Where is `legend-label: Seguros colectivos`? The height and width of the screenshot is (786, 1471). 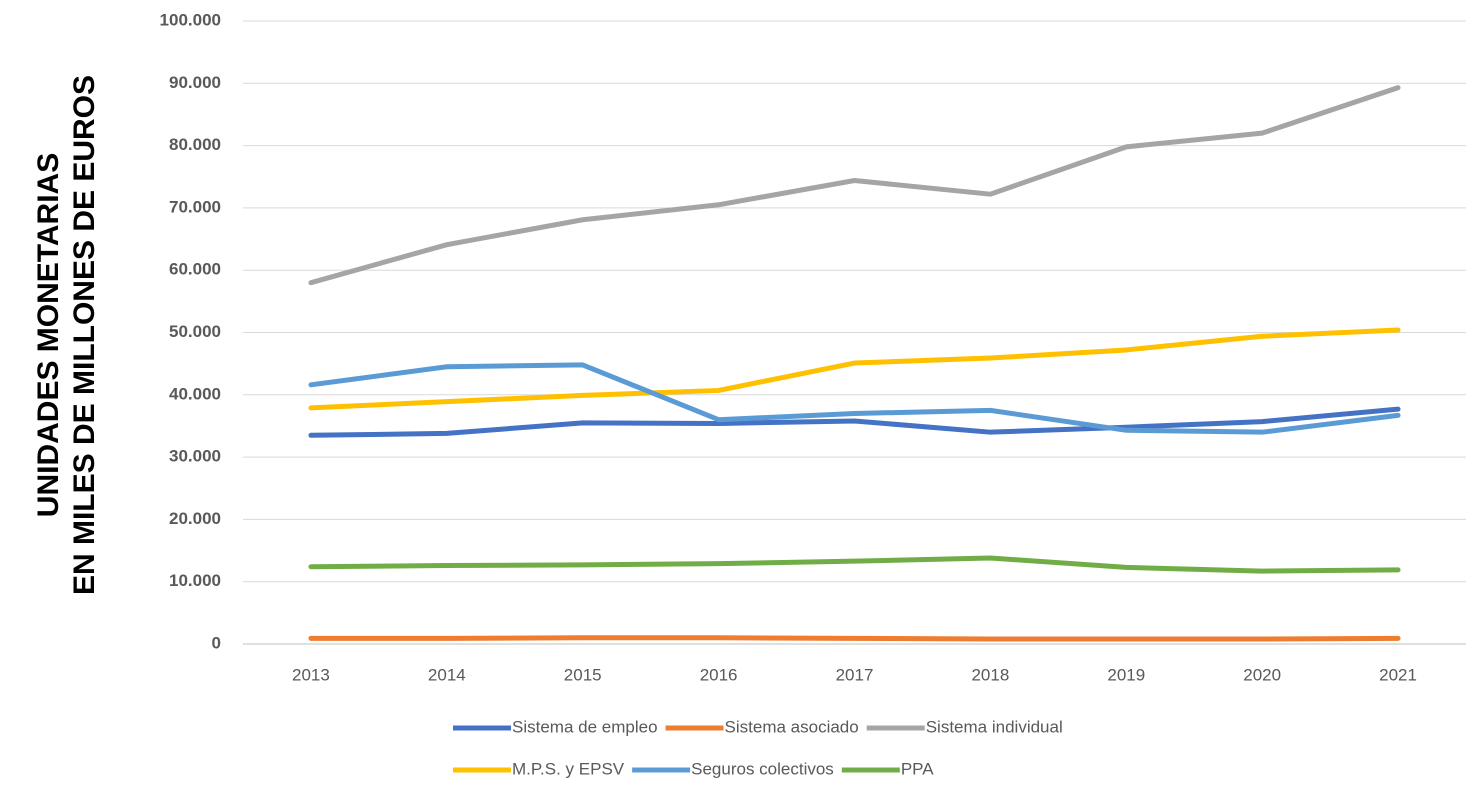 legend-label: Seguros colectivos is located at coordinates (762, 768).